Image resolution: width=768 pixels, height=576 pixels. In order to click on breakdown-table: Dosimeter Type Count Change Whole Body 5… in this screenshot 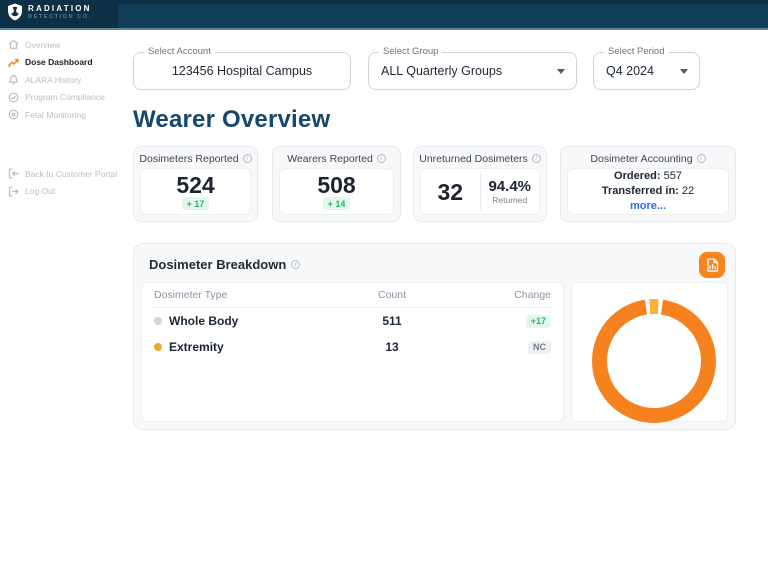, I will do `click(352, 352)`.